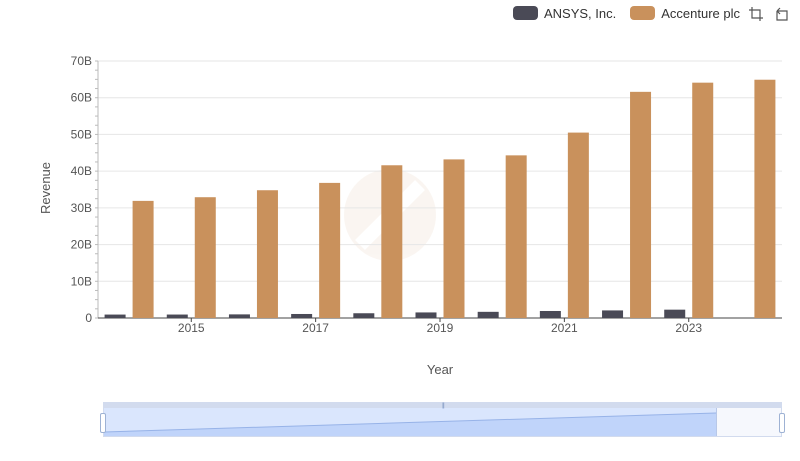 Image resolution: width=800 pixels, height=461 pixels. I want to click on legend-swatch-ansys, so click(525, 13).